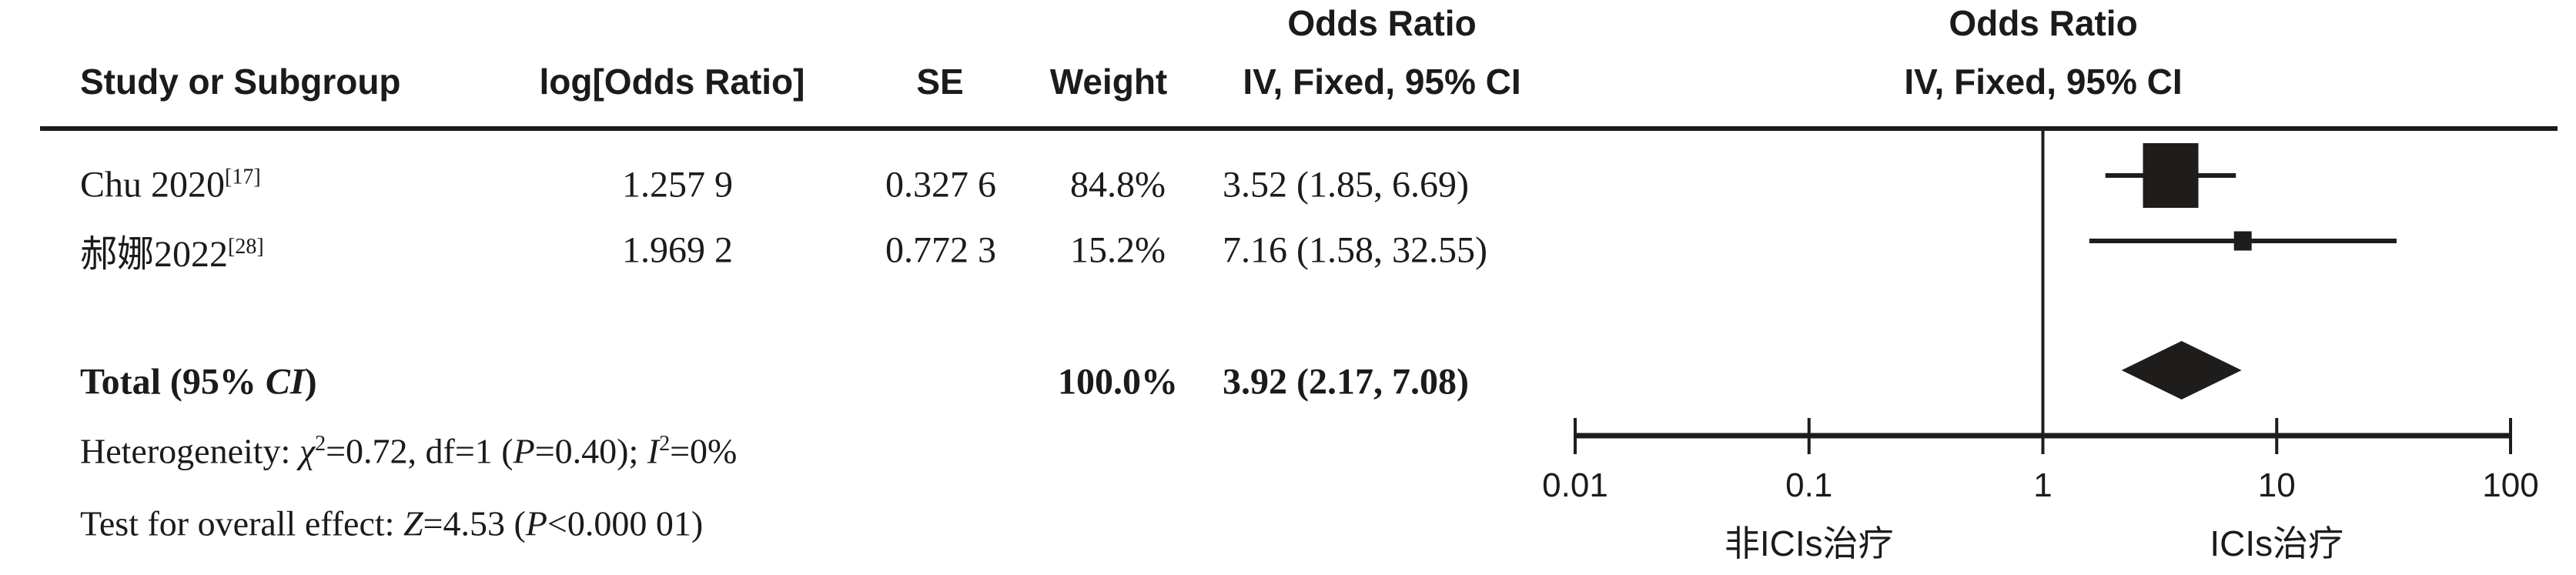 The image size is (2576, 575). What do you see at coordinates (2044, 23) in the screenshot?
I see `plot-header-odds-ratio-line1: Odds Ratio` at bounding box center [2044, 23].